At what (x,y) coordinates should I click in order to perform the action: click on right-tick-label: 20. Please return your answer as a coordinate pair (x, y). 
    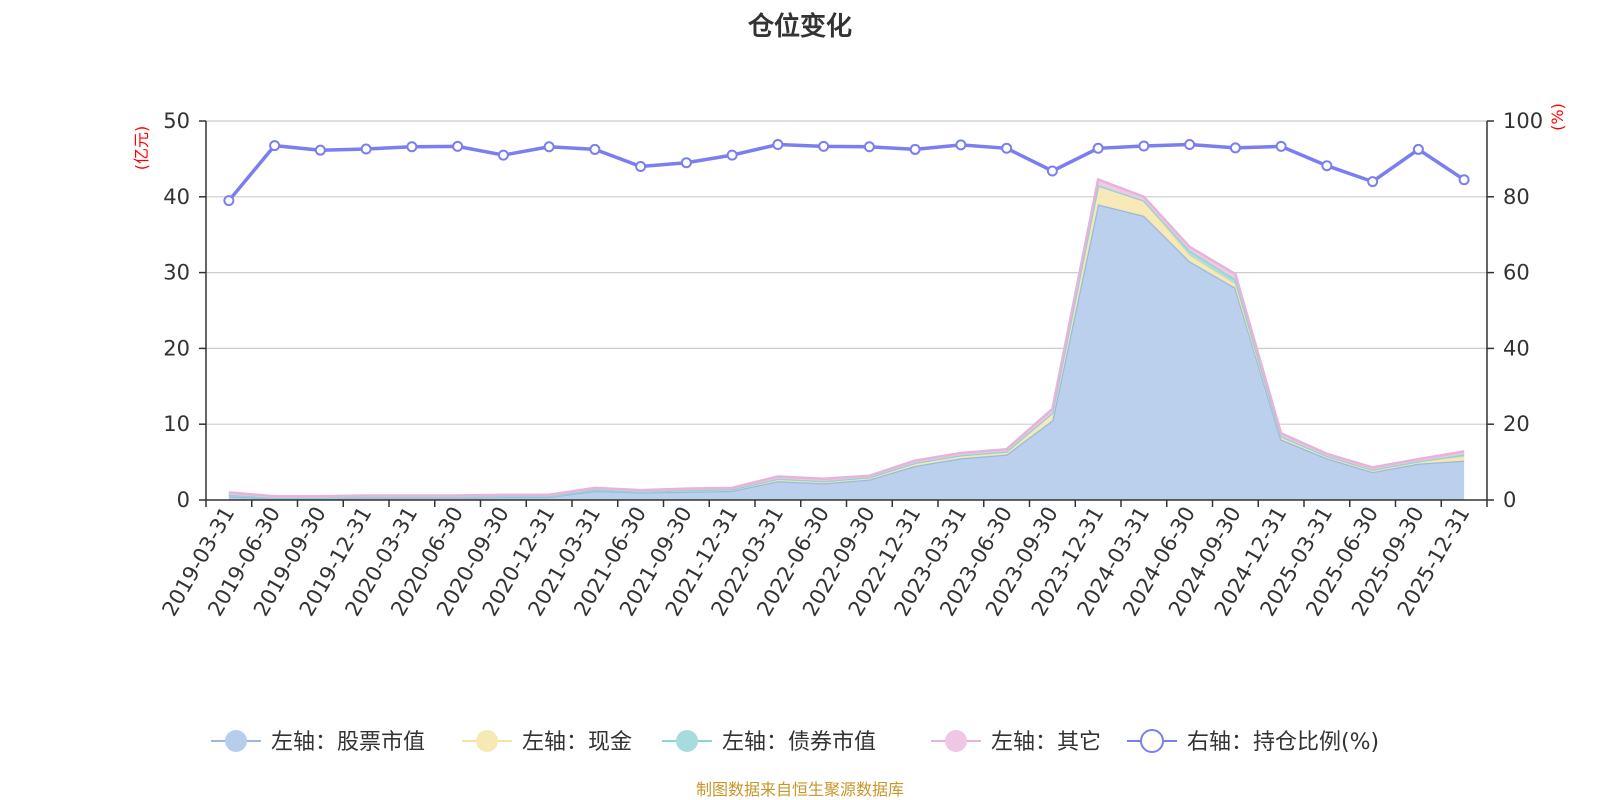
    Looking at the image, I should click on (1516, 424).